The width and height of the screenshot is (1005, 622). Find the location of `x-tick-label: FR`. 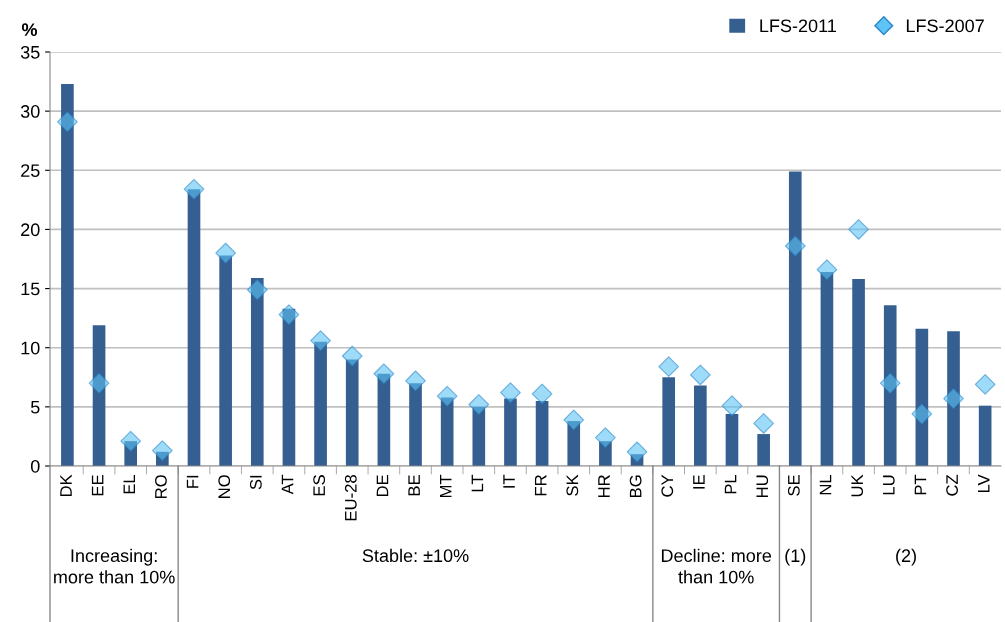

x-tick-label: FR is located at coordinates (540, 485).